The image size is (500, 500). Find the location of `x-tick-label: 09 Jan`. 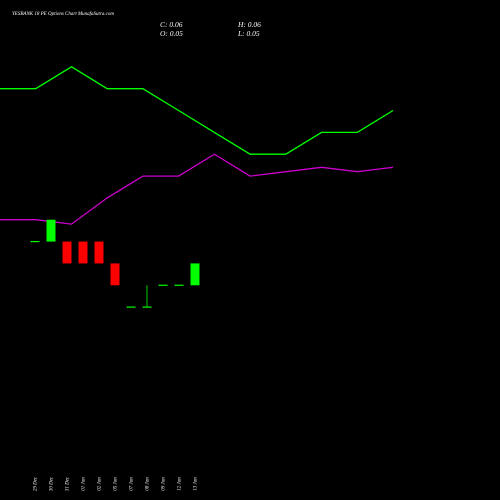

x-tick-label: 09 Jan is located at coordinates (164, 484).